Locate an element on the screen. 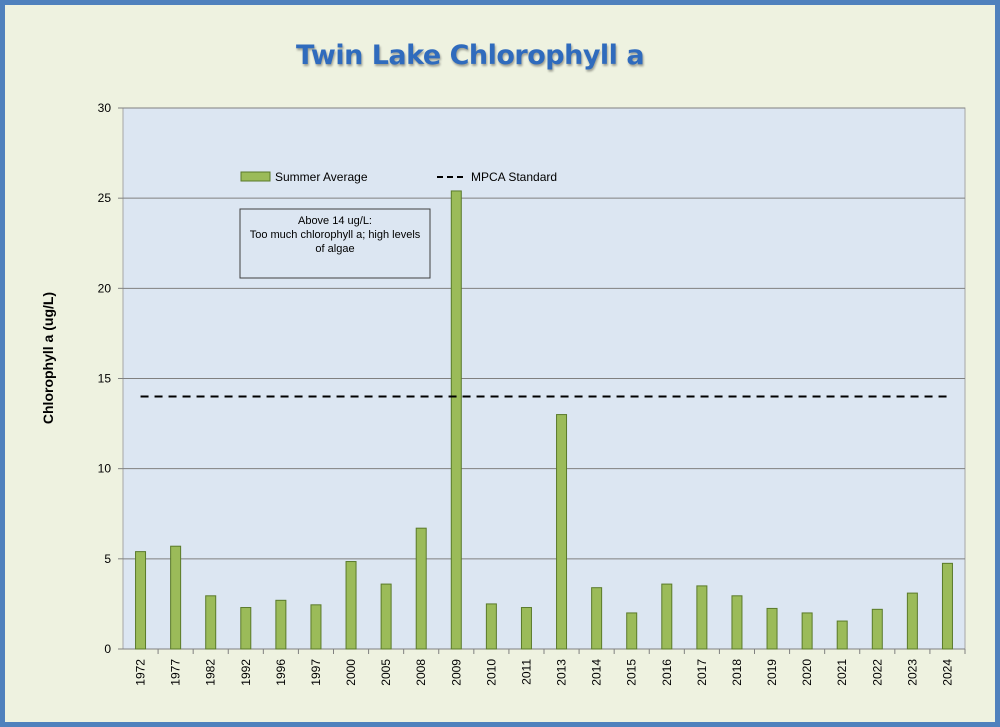  bar-1972 is located at coordinates (141, 600).